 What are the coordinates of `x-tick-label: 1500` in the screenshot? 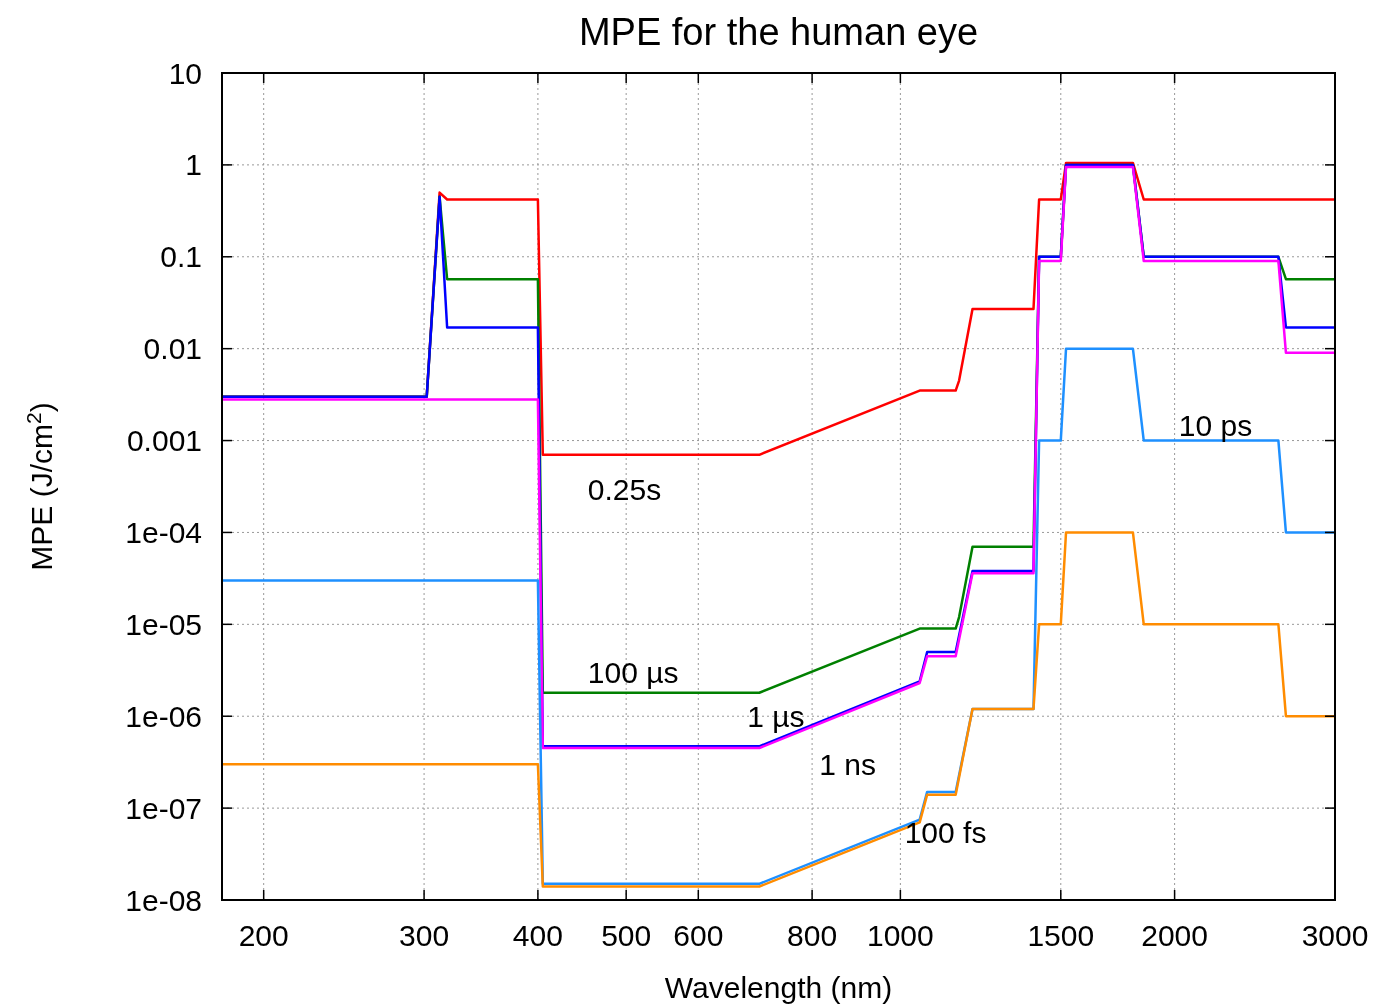 It's located at (1061, 935).